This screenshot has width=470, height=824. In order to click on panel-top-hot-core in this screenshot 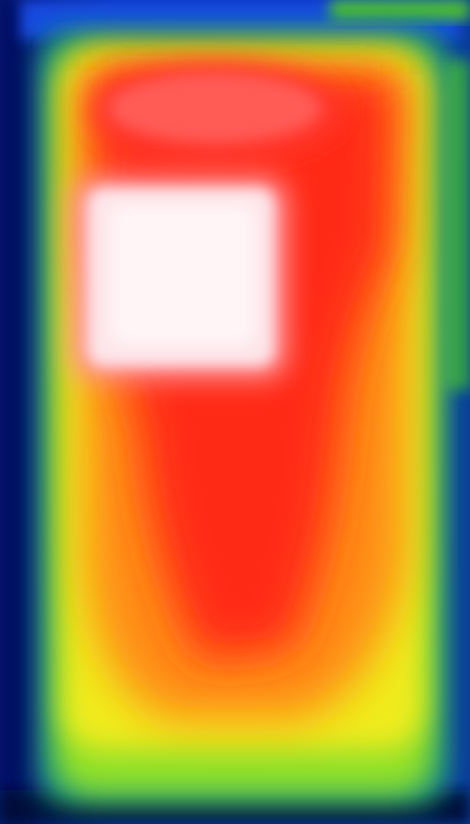, I will do `click(215, 108)`.